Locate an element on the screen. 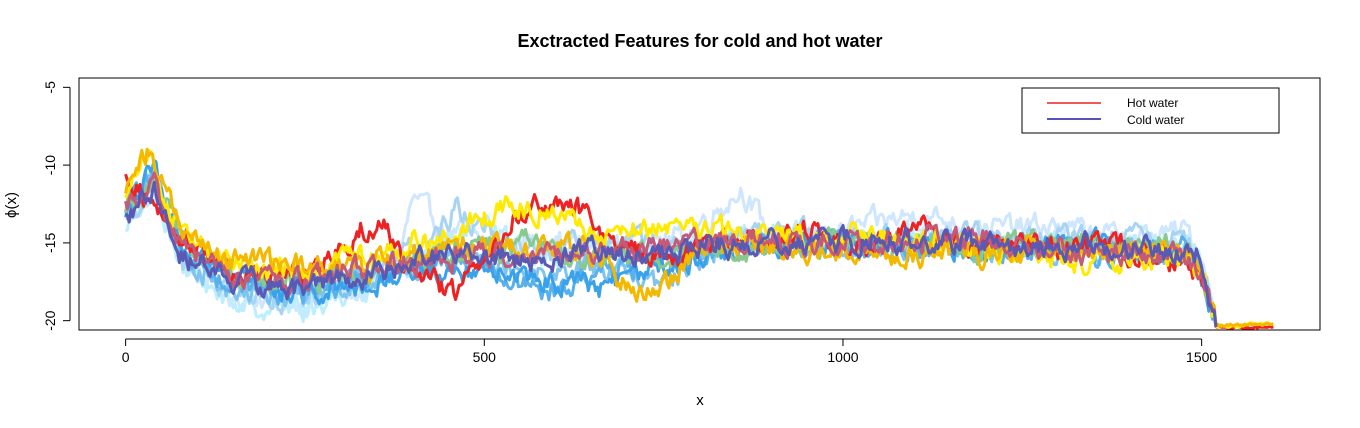 This screenshot has height=428, width=1360. y-axis-label: ϕ(x) is located at coordinates (11, 205).